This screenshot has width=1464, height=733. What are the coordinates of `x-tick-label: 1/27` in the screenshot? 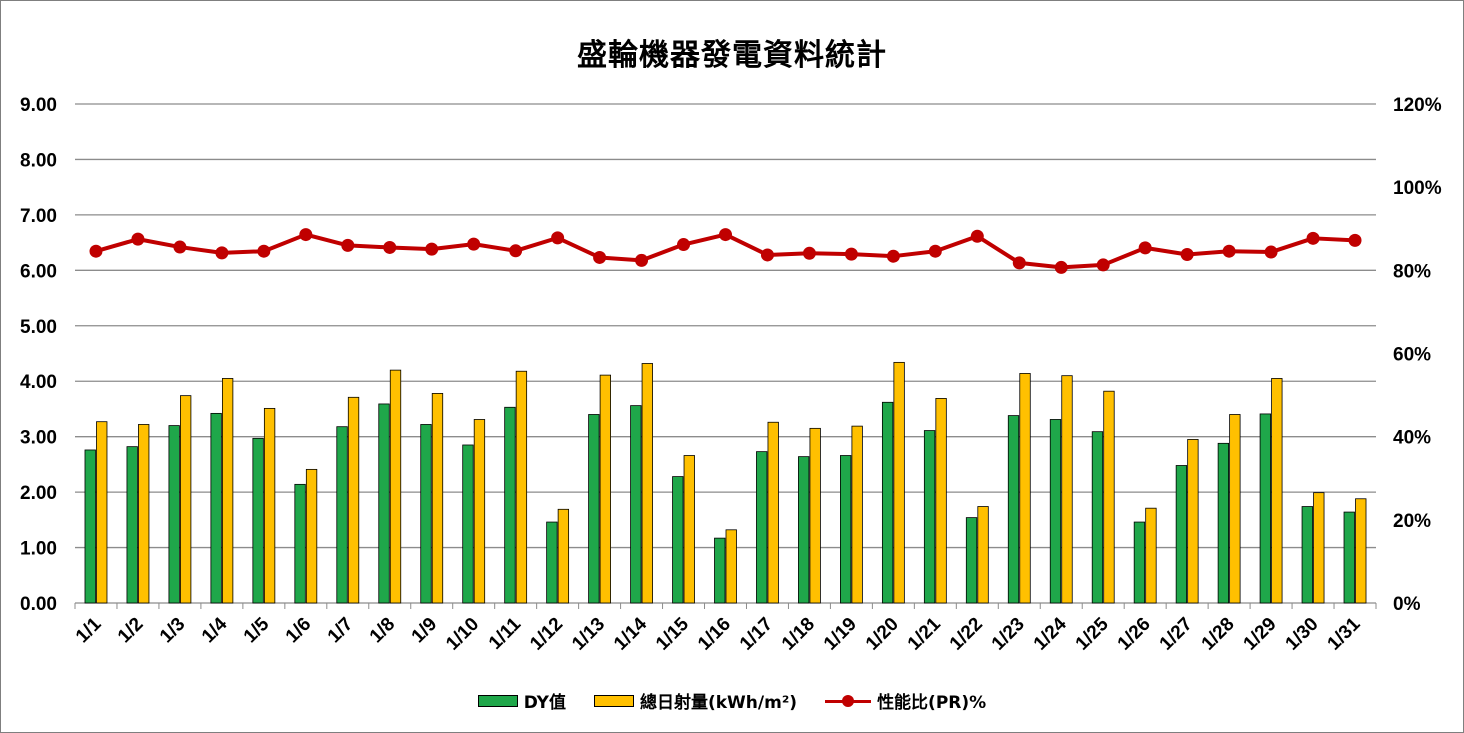 It's located at (1176, 634).